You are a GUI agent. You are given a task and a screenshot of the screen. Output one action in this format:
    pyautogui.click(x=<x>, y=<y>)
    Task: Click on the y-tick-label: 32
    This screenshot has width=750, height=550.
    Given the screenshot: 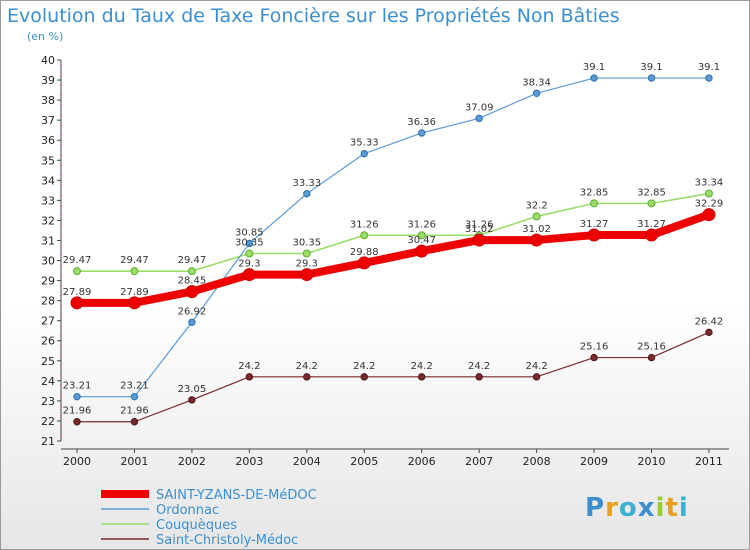 What is the action you would take?
    pyautogui.click(x=48, y=220)
    